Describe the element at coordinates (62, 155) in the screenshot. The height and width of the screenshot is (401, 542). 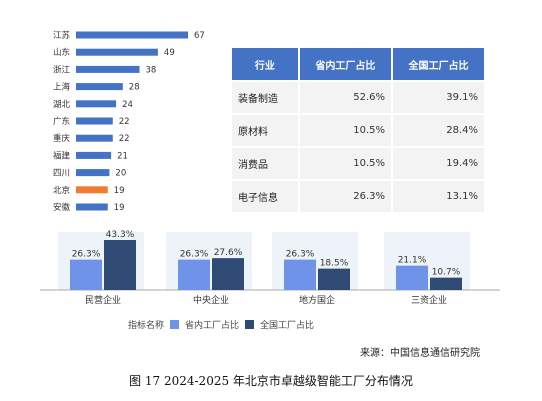
I see `hbar-category-label: 福建` at that location.